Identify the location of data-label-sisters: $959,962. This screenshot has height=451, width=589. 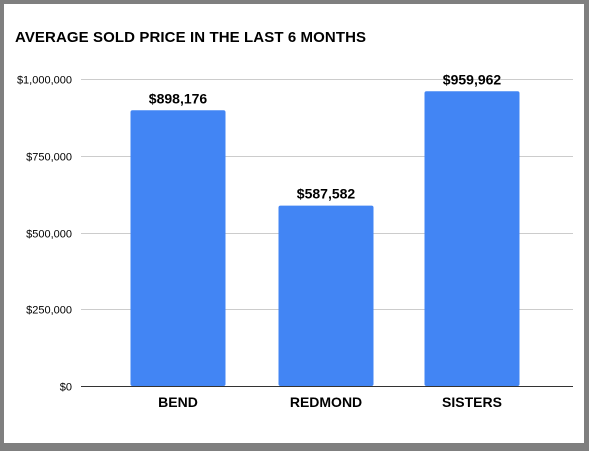
(472, 79).